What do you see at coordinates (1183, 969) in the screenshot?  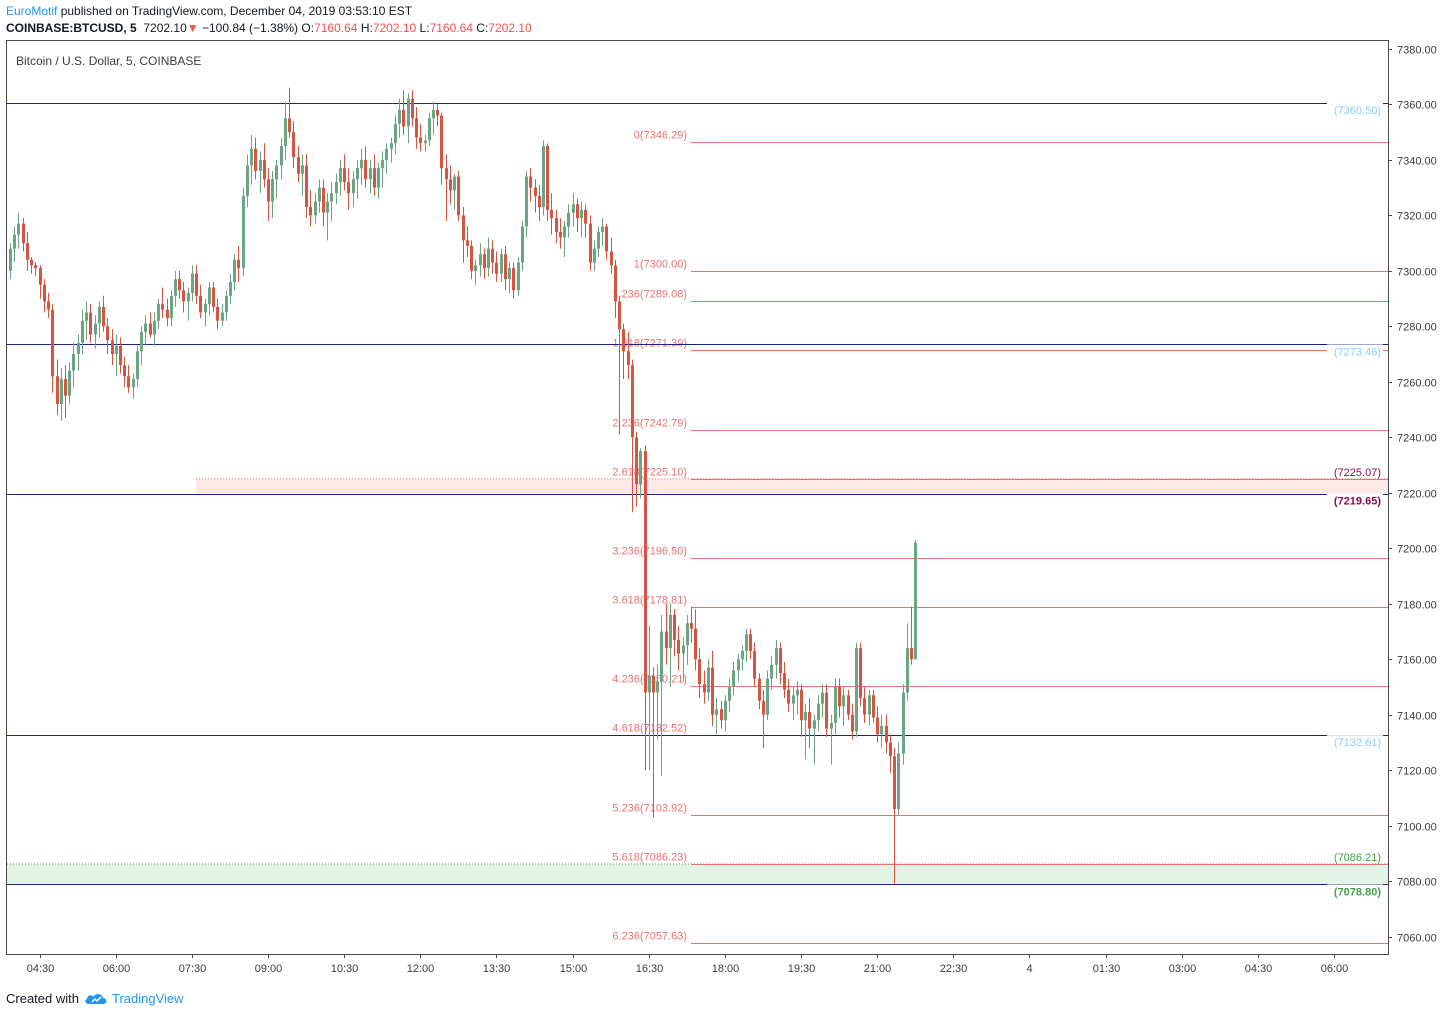 I see `time-tick-label: 03:00` at bounding box center [1183, 969].